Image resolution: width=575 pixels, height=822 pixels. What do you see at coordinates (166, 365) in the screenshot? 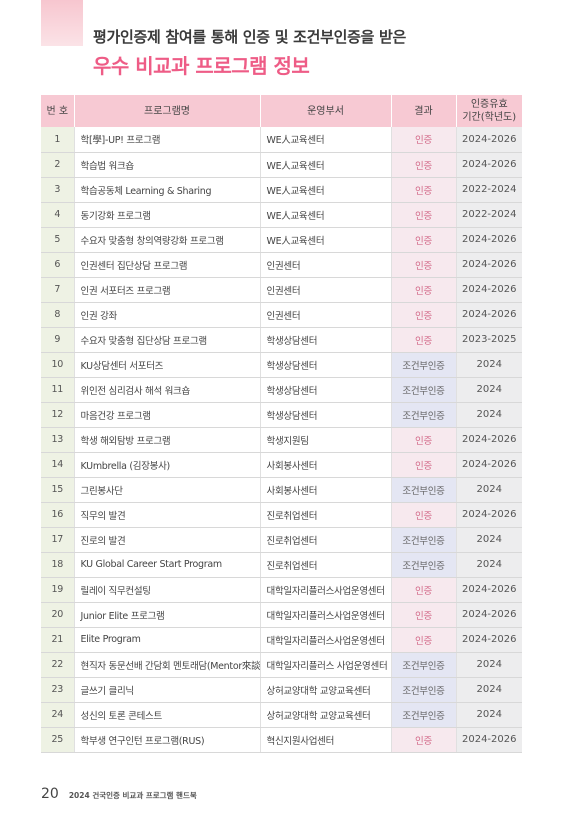
I see `program-name: KU상담센터 서포터즈` at bounding box center [166, 365].